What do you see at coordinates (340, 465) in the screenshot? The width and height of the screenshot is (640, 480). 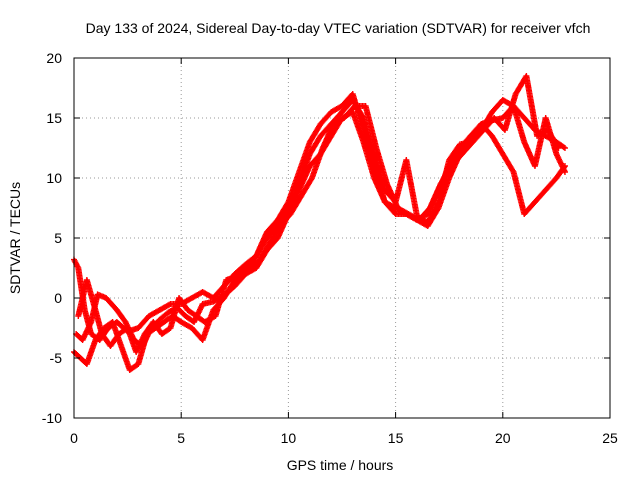 I see `x-axis-label: GPS time / hours` at bounding box center [340, 465].